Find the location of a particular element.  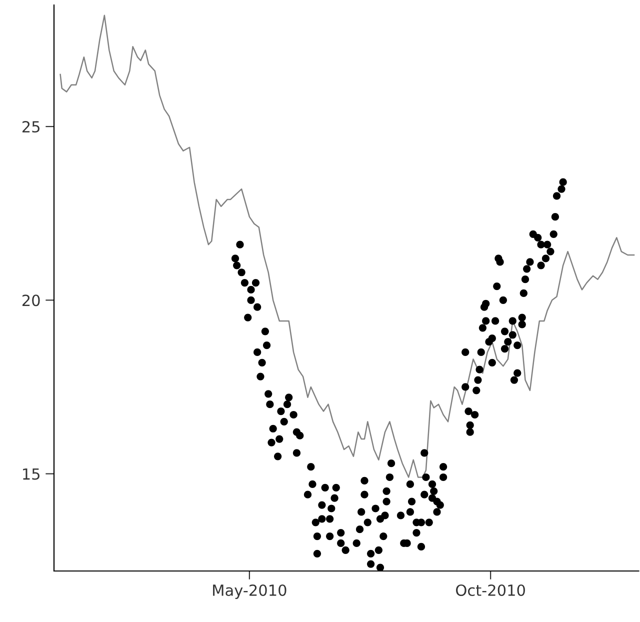

y-tick-label: 25 is located at coordinates (31, 127).